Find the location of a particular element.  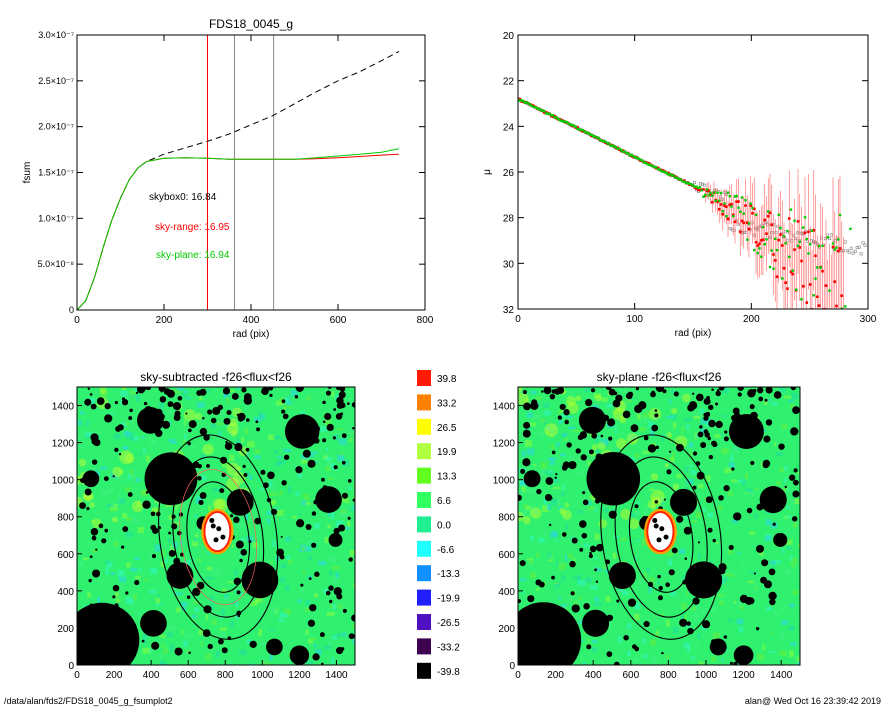

colorbar-label-2: 26.5 is located at coordinates (447, 428).